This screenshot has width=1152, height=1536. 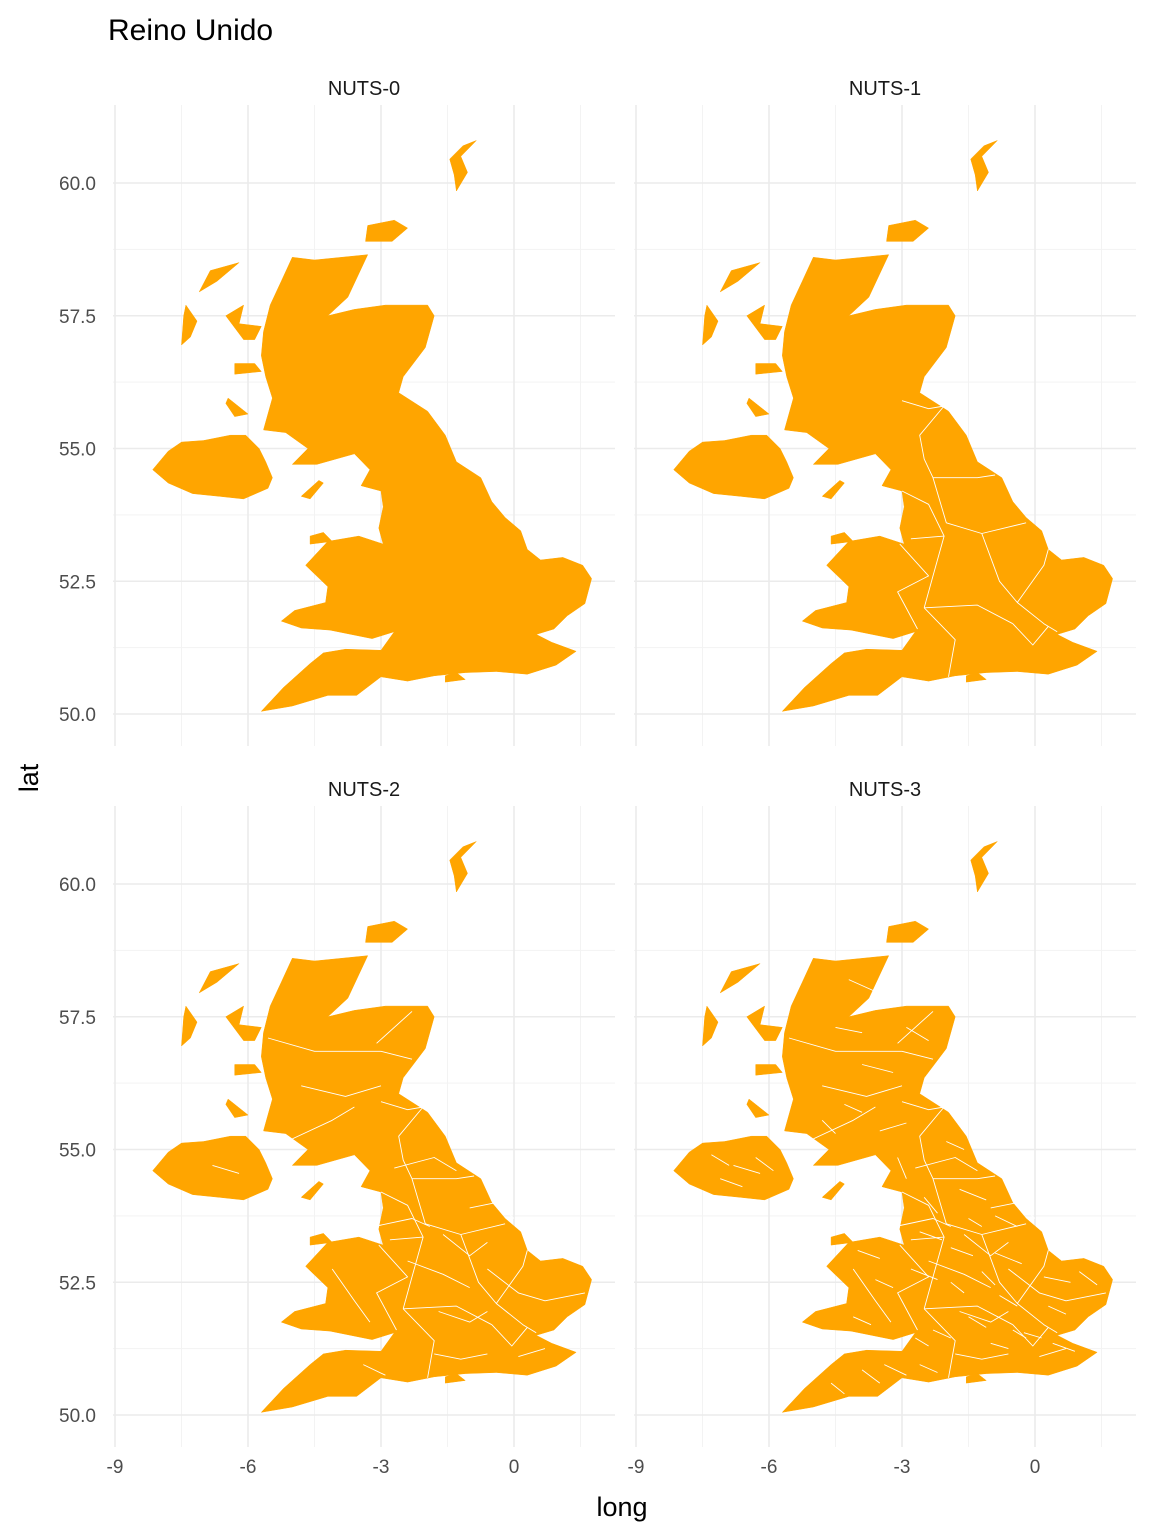 I want to click on y-tick-label: 52.5, so click(x=77, y=1283).